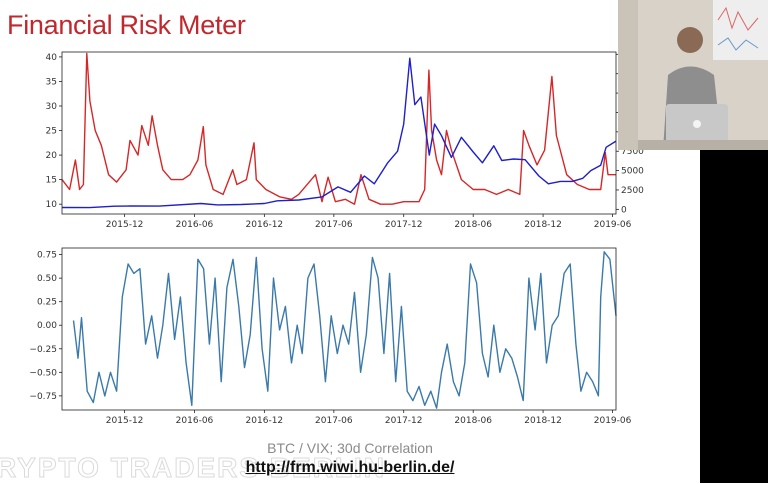 Image resolution: width=768 pixels, height=484 pixels. Describe the element at coordinates (125, 421) in the screenshot. I see `chart1-x-tick-label: 2015-12` at that location.